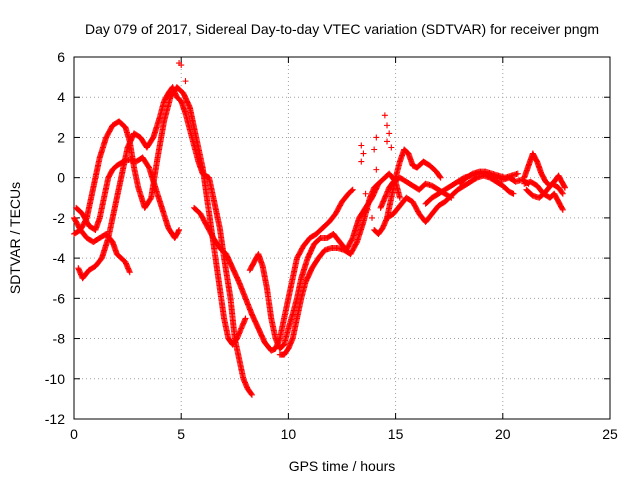 Image resolution: width=640 pixels, height=480 pixels. I want to click on y-tick-label: -8, so click(59, 339).